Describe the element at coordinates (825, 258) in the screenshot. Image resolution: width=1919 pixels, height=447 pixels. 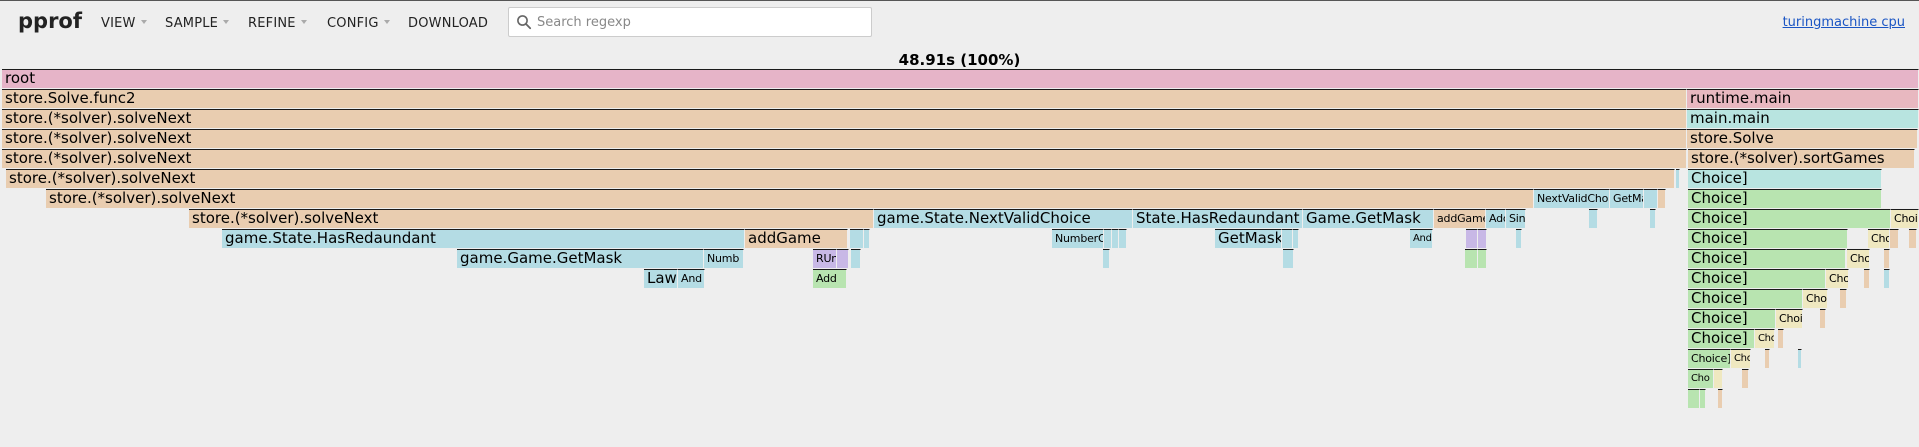
I see `flame-frame: RUn` at that location.